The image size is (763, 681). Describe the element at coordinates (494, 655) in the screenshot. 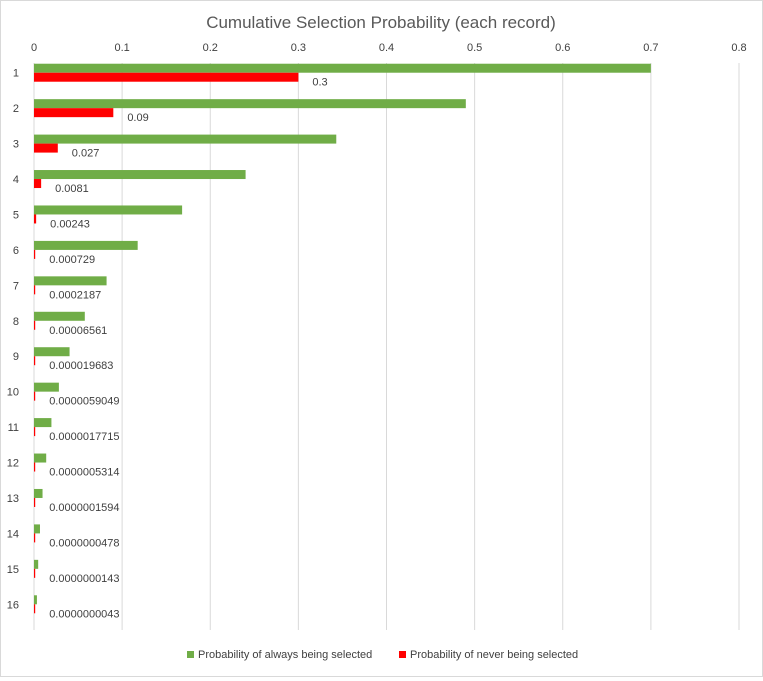

I see `legend-label: Probability of never being selected` at that location.